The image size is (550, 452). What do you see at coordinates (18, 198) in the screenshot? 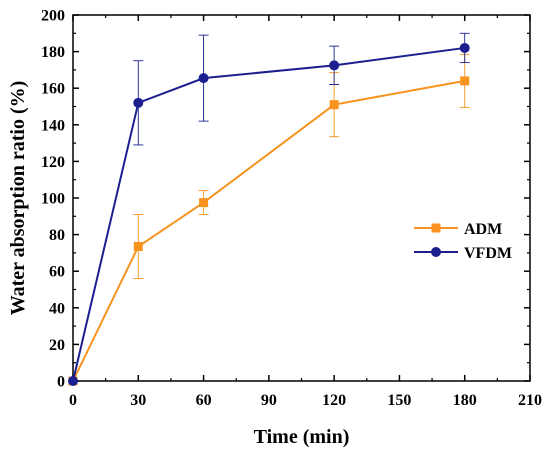
I see `y-axis-title: Water absorption ratio (%)` at bounding box center [18, 198].